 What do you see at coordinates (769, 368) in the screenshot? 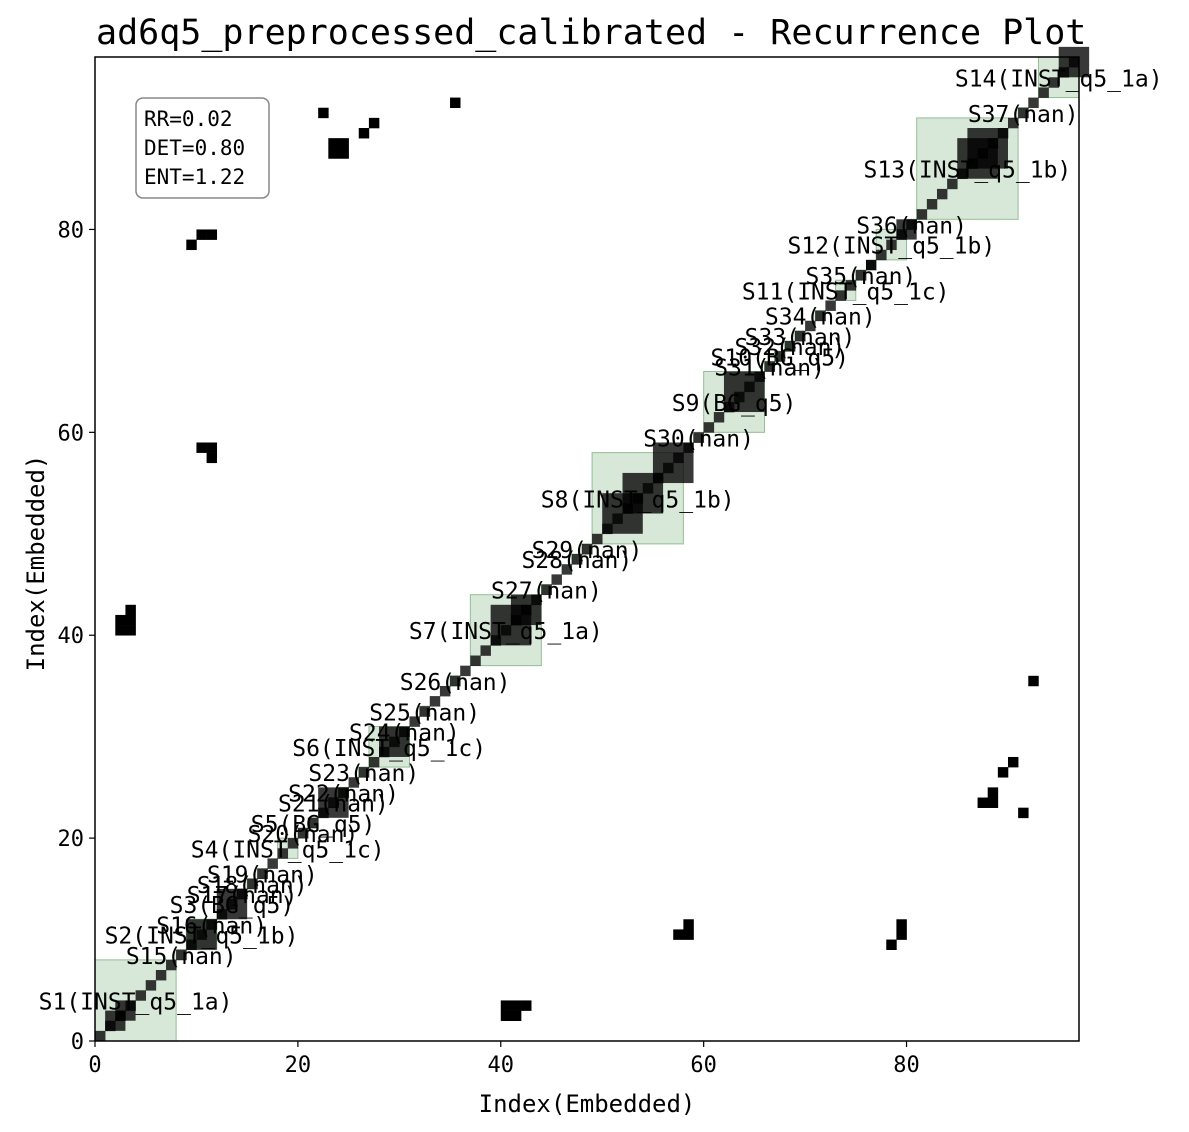
I see `segment-label: S31(nan)` at bounding box center [769, 368].